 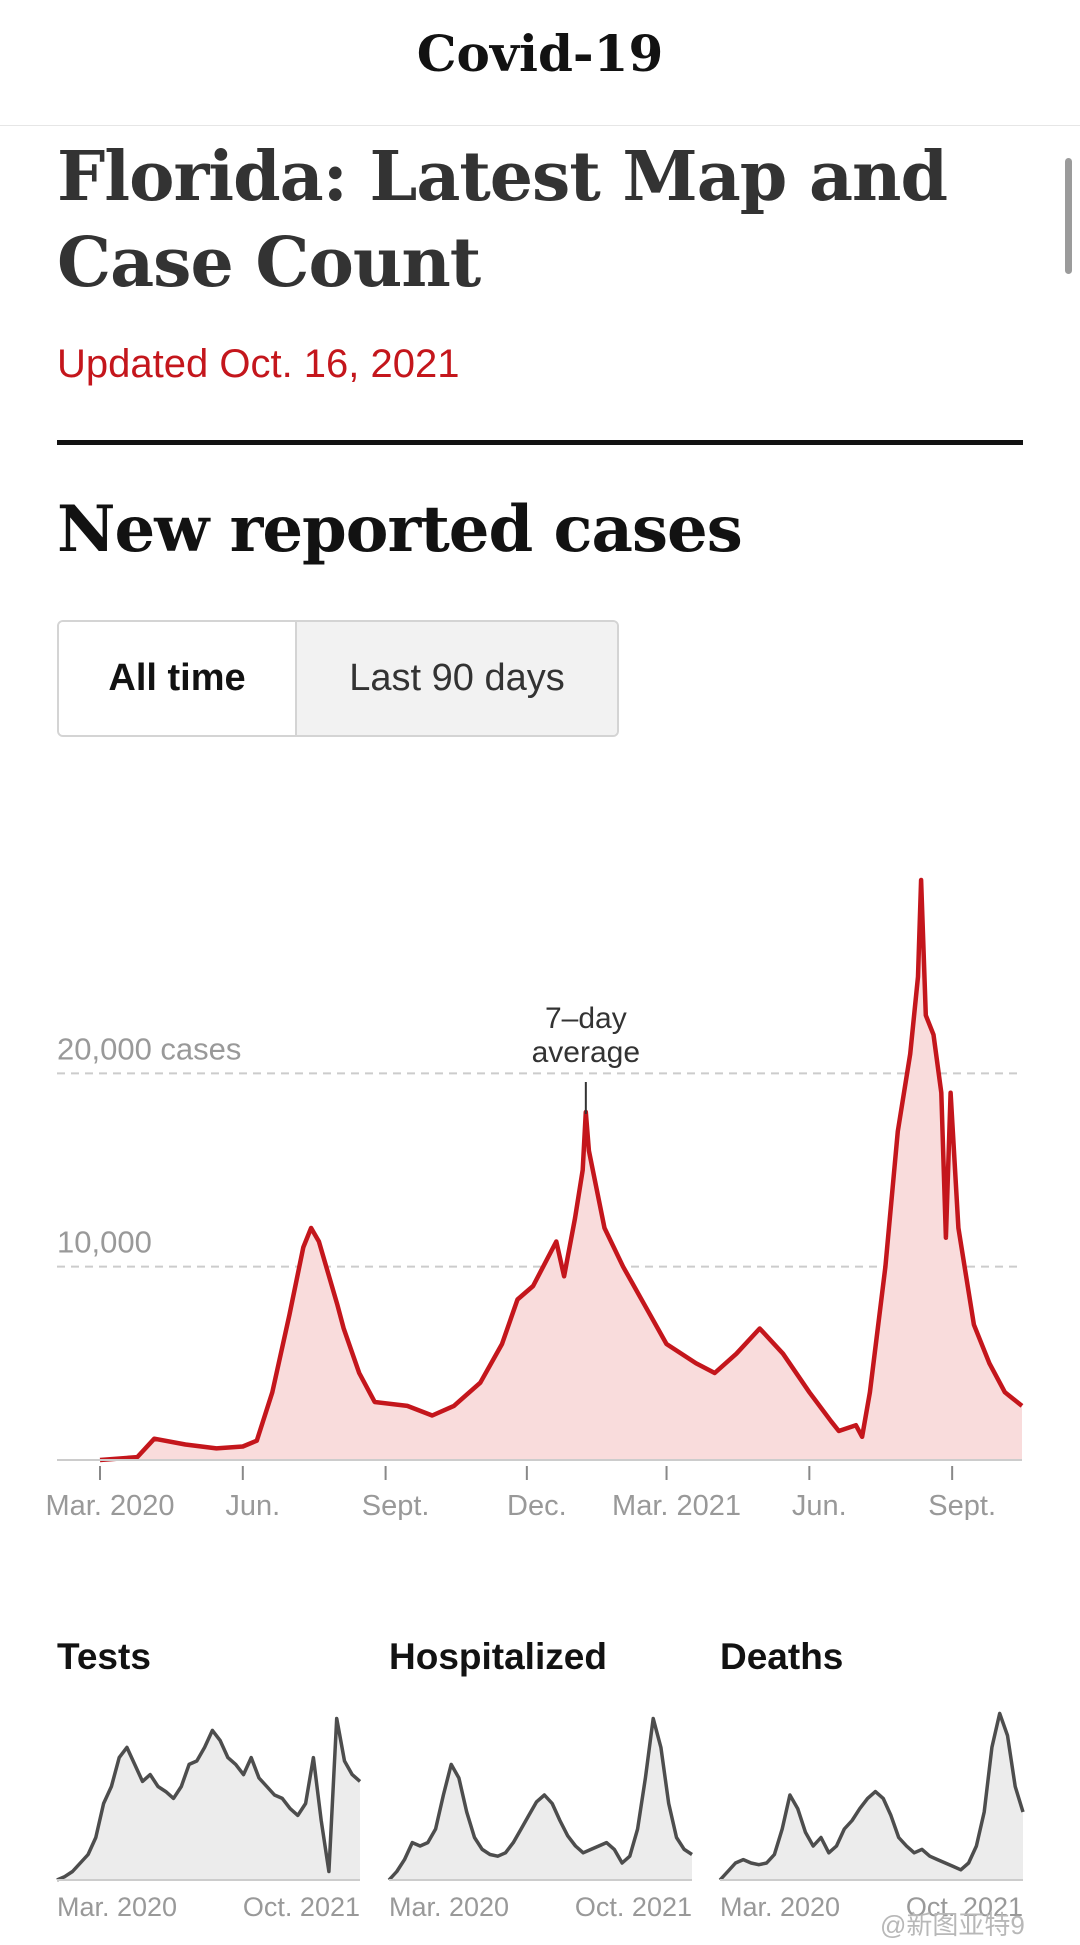 I want to click on y-tick-label: 10,000, so click(x=104, y=1242).